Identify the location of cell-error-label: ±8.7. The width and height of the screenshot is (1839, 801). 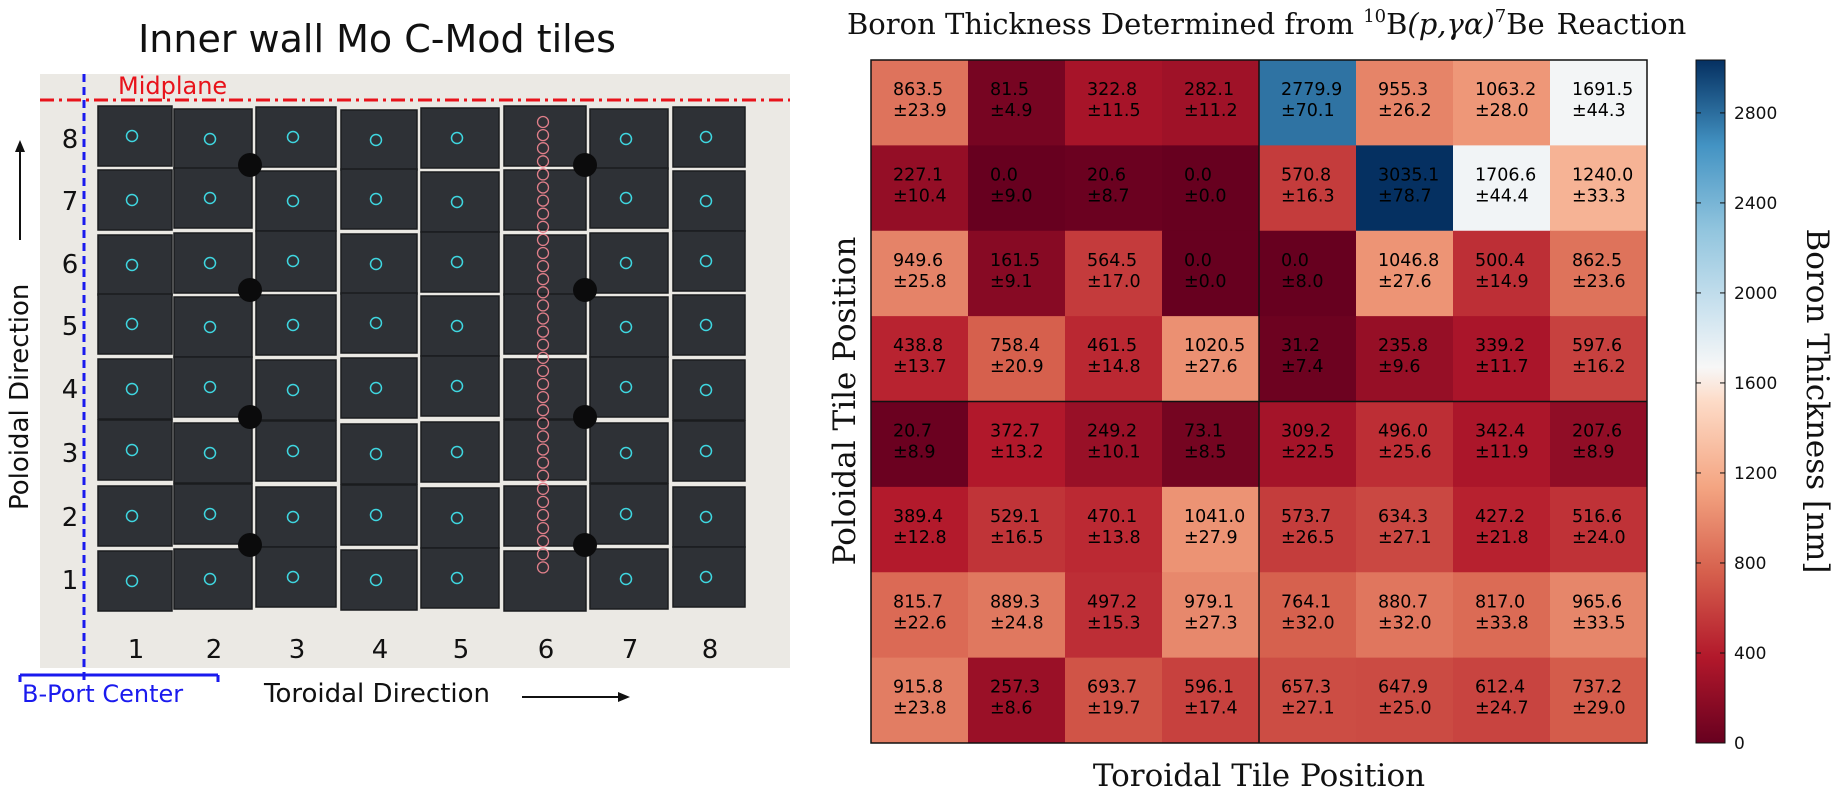
(1108, 196).